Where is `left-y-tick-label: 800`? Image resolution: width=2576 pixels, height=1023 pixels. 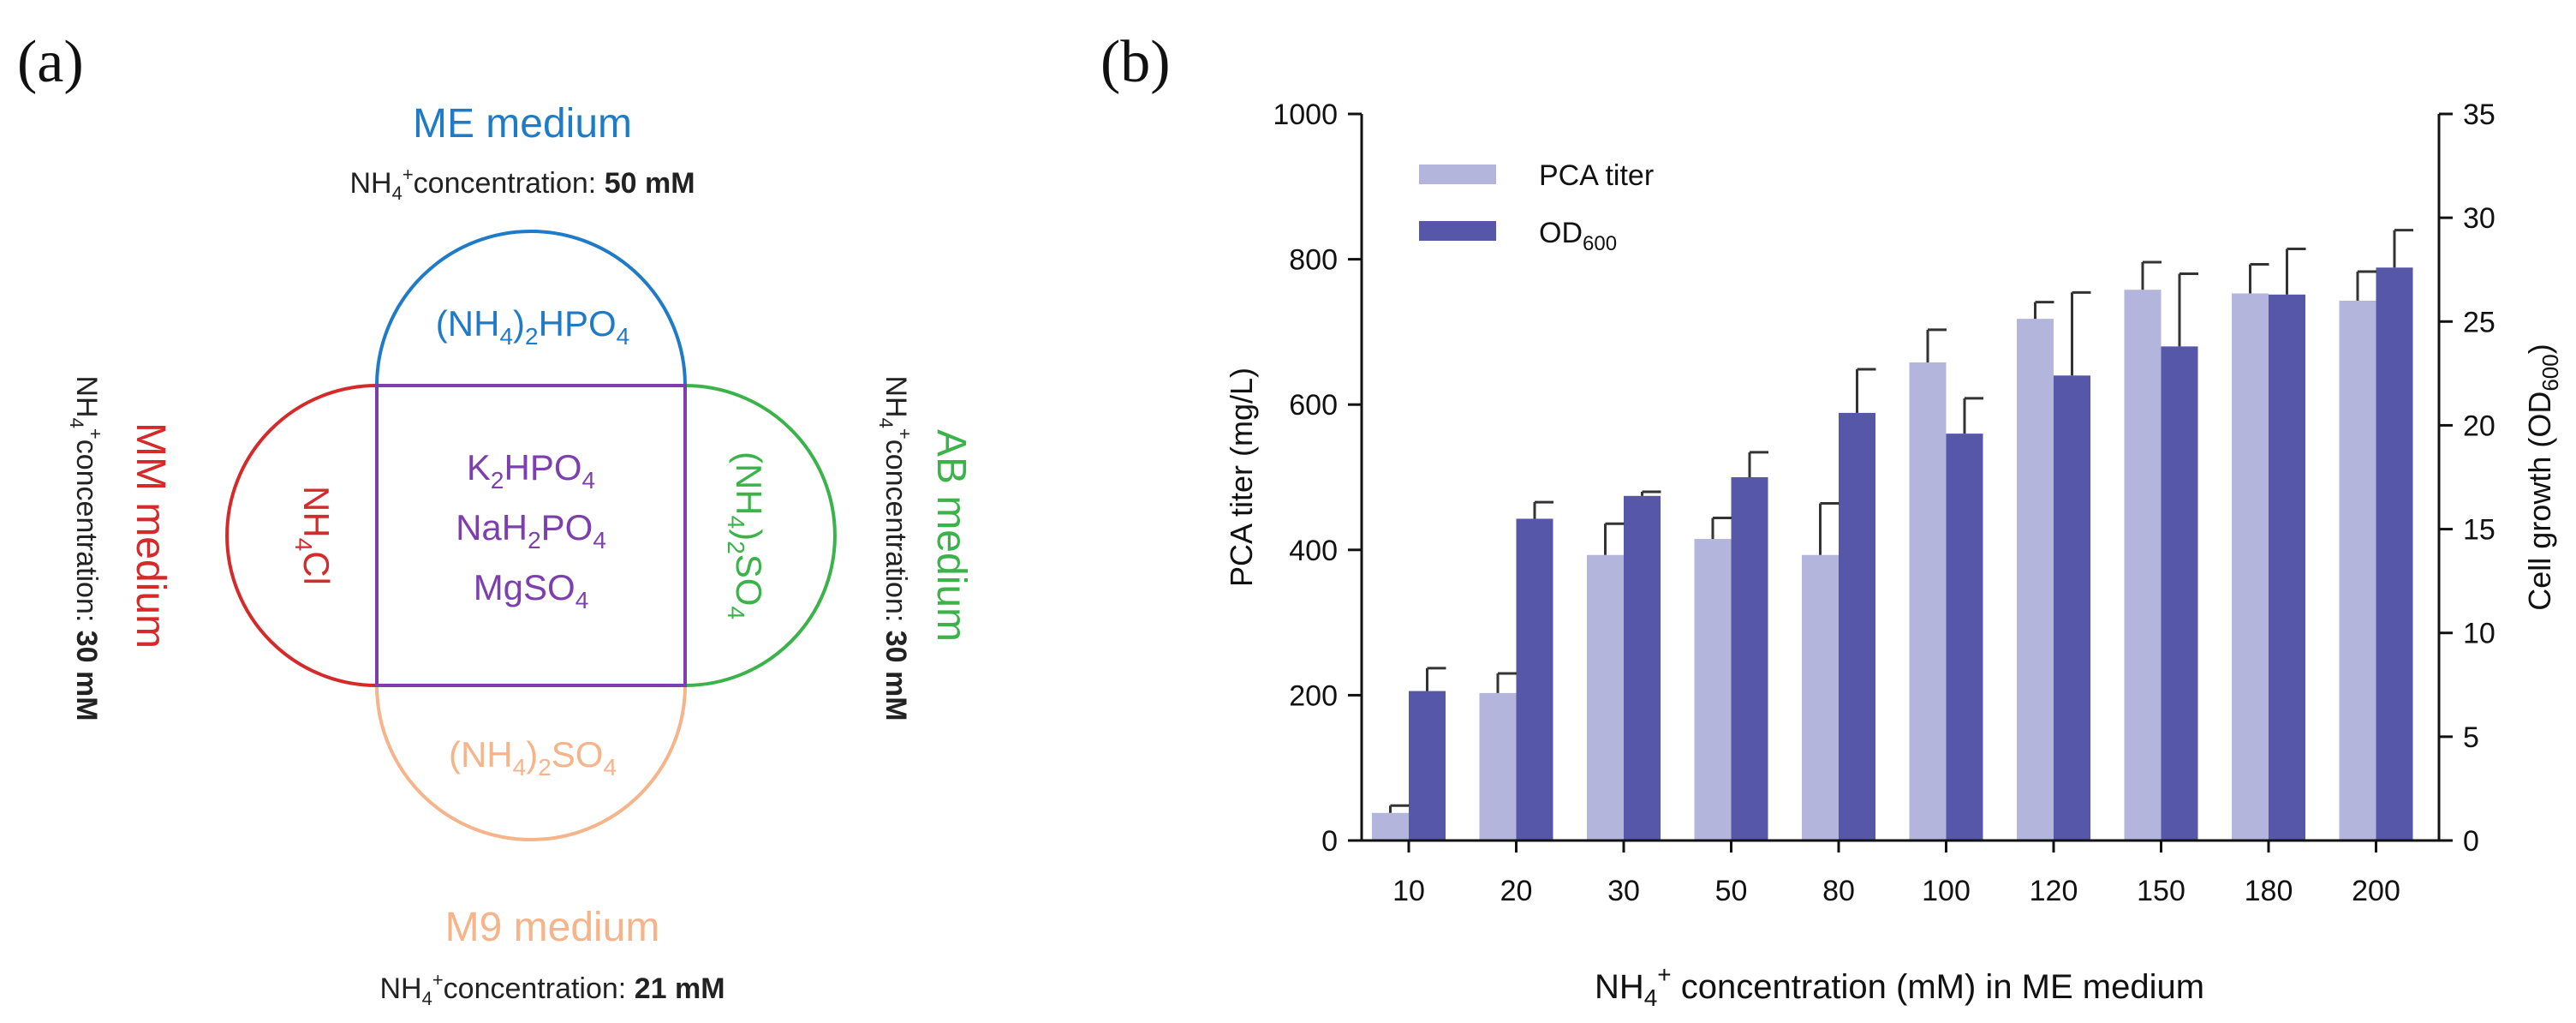 left-y-tick-label: 800 is located at coordinates (1313, 260).